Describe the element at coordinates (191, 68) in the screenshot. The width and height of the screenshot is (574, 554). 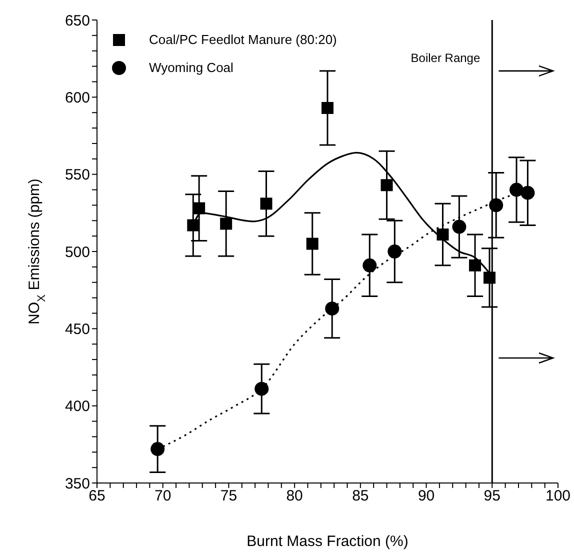
I see `legend-label: Wyoming Coal` at that location.